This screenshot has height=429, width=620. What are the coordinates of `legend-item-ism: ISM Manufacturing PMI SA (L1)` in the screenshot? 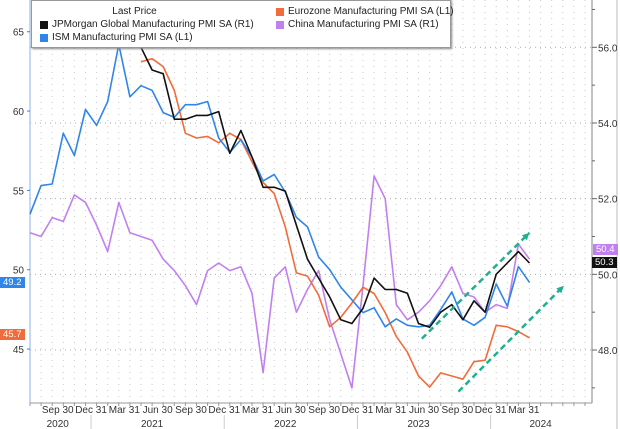 It's located at (116, 38).